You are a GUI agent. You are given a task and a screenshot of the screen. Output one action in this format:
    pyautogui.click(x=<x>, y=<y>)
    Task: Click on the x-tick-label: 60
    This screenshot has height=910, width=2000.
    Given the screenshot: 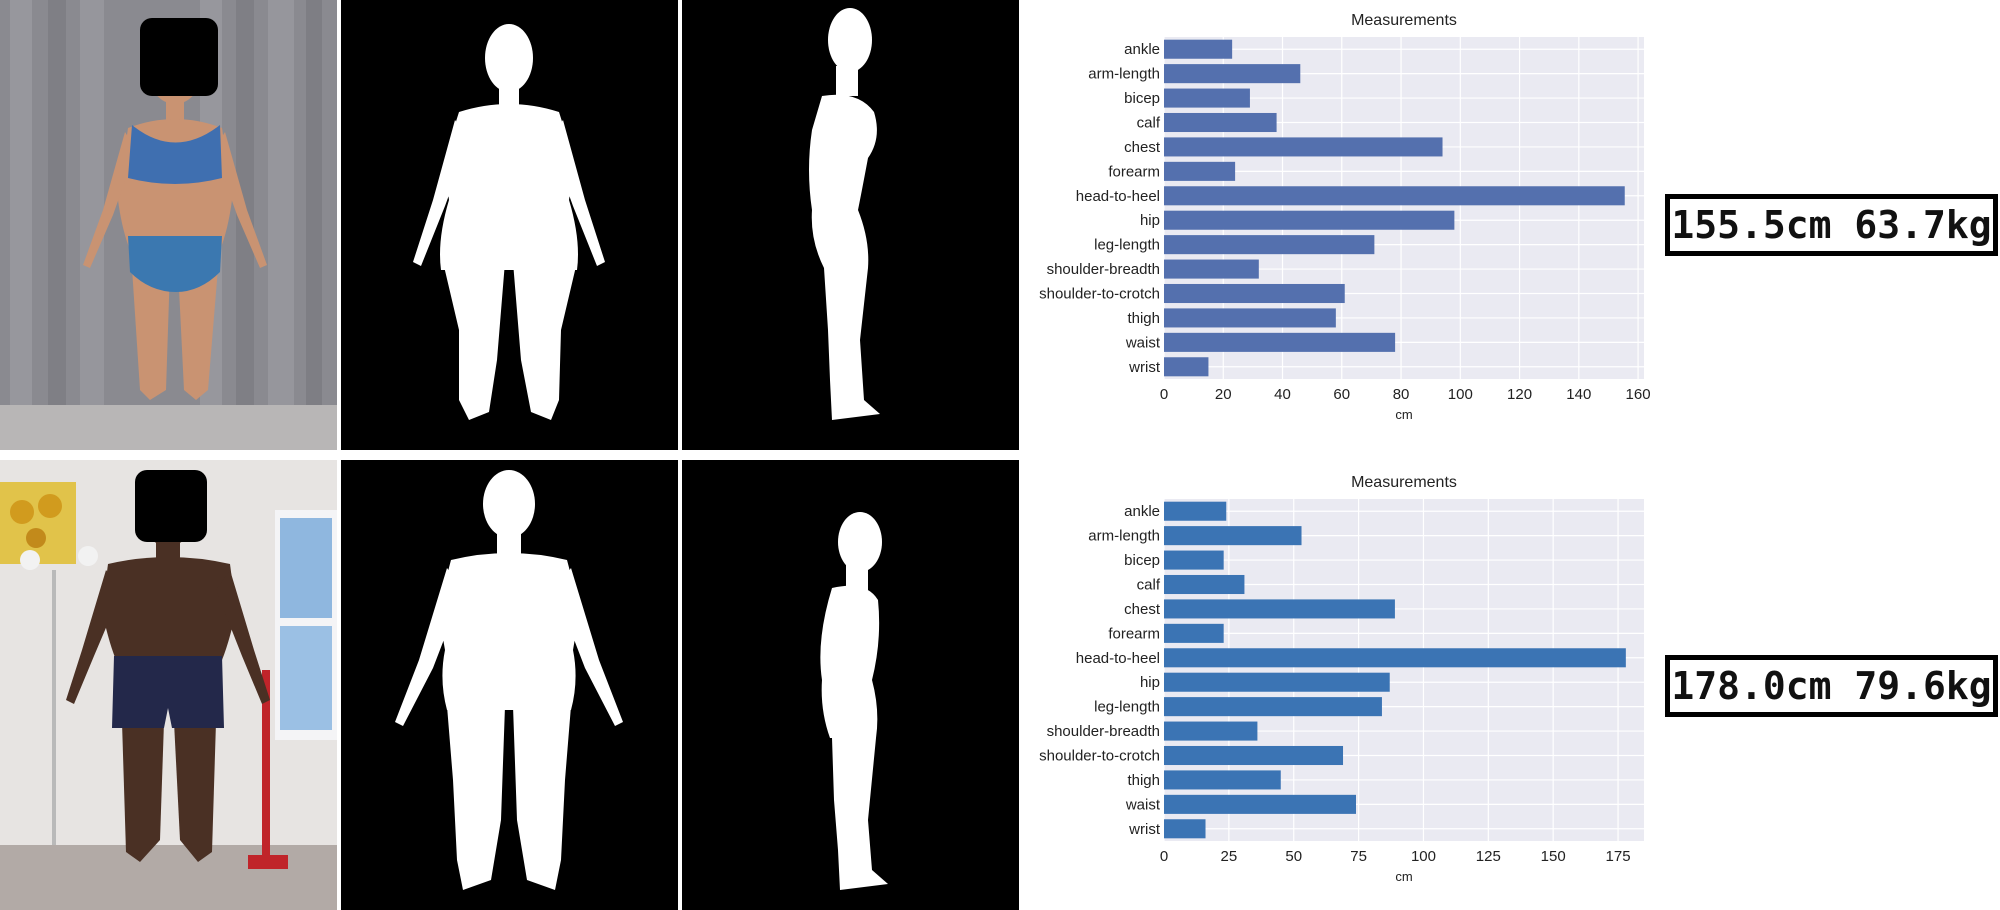 What is the action you would take?
    pyautogui.click(x=1341, y=394)
    